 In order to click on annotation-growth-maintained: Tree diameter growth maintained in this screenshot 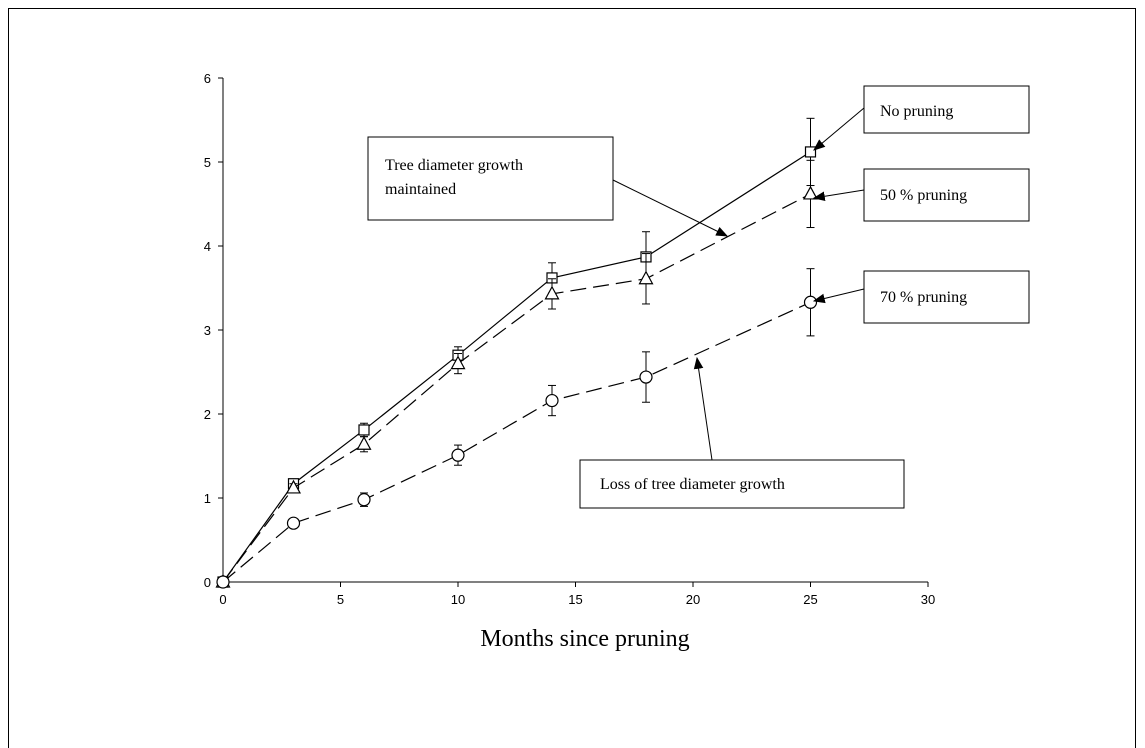, I will do `click(548, 186)`.